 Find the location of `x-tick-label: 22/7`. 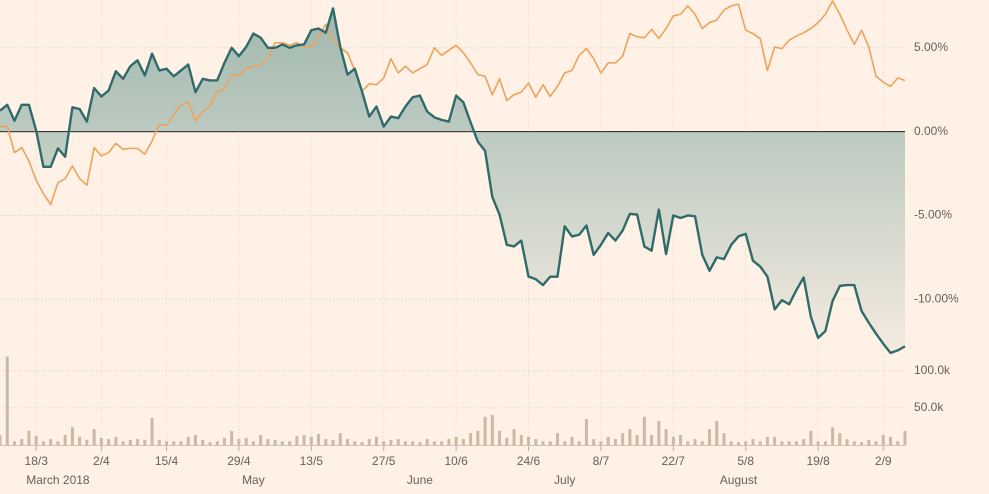

x-tick-label: 22/7 is located at coordinates (674, 461).